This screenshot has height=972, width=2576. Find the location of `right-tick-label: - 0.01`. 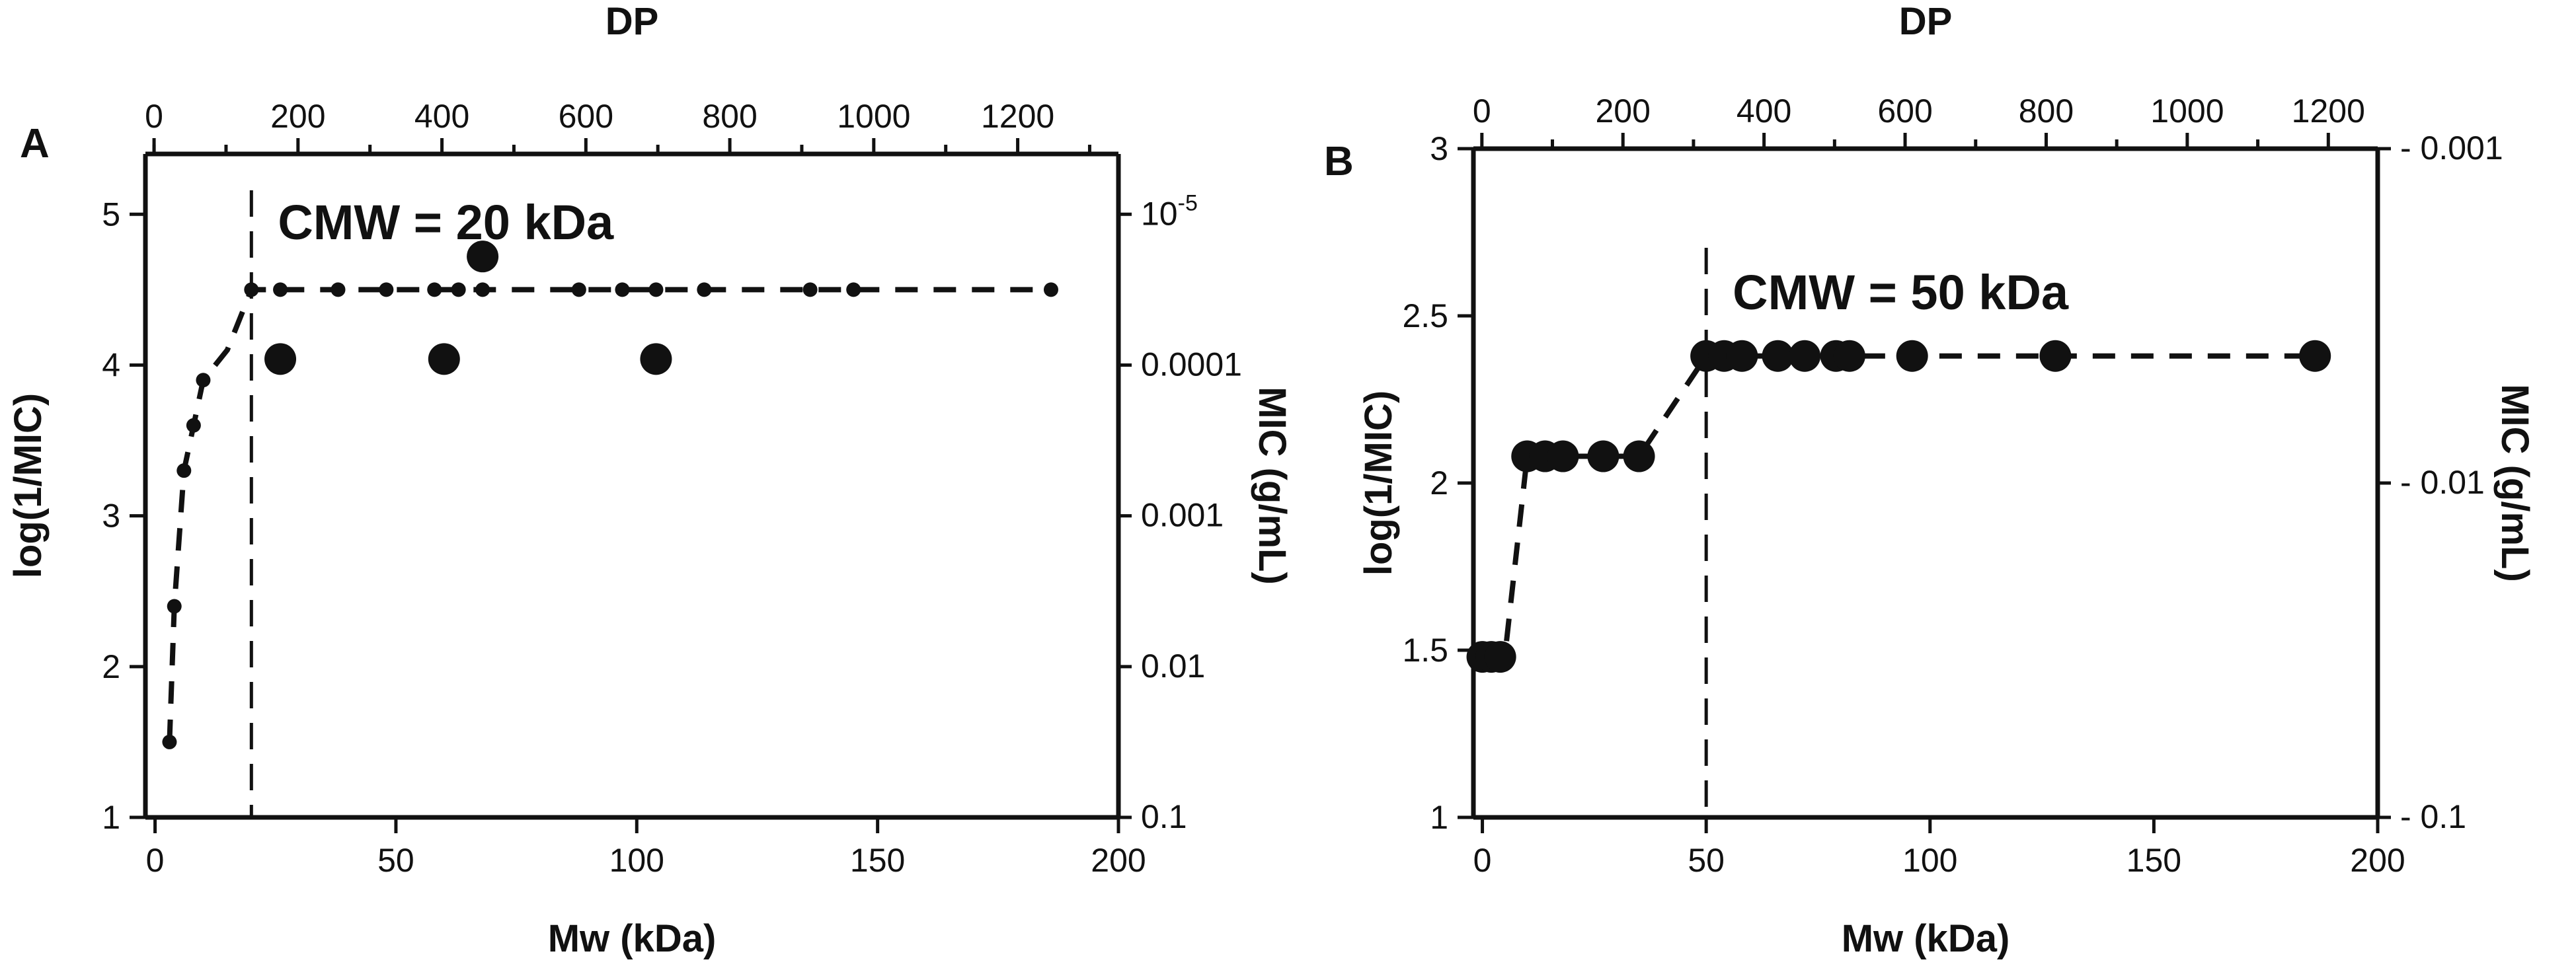

right-tick-label: - 0.01 is located at coordinates (2442, 482).